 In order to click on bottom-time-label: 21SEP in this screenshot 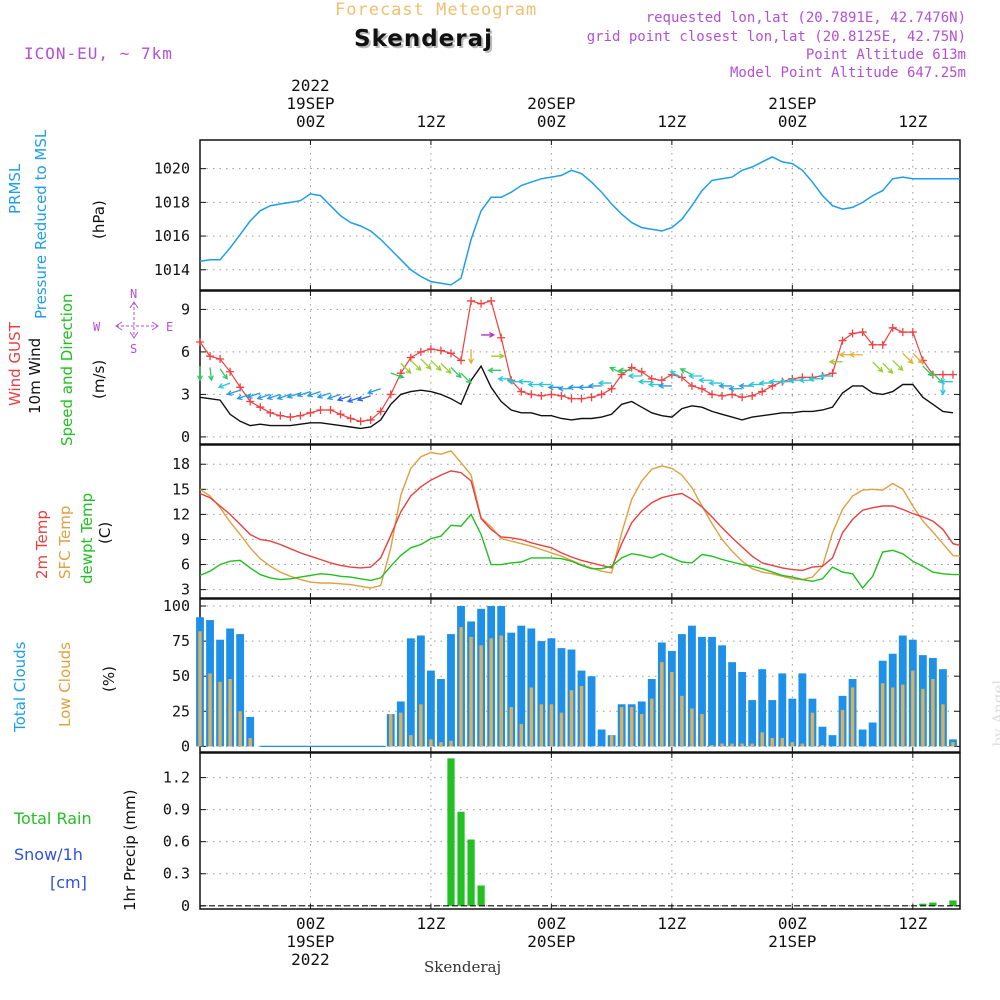, I will do `click(792, 941)`.